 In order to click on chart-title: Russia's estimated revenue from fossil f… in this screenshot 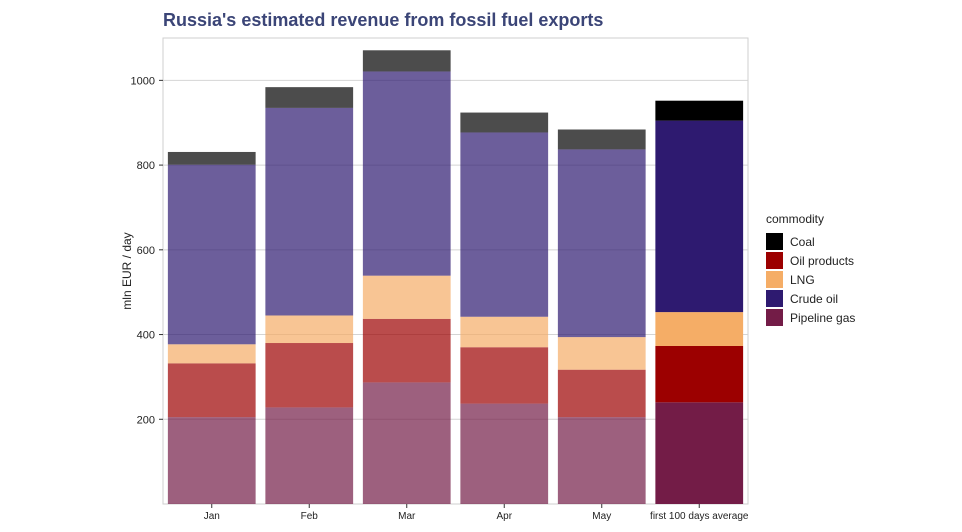, I will do `click(383, 20)`.